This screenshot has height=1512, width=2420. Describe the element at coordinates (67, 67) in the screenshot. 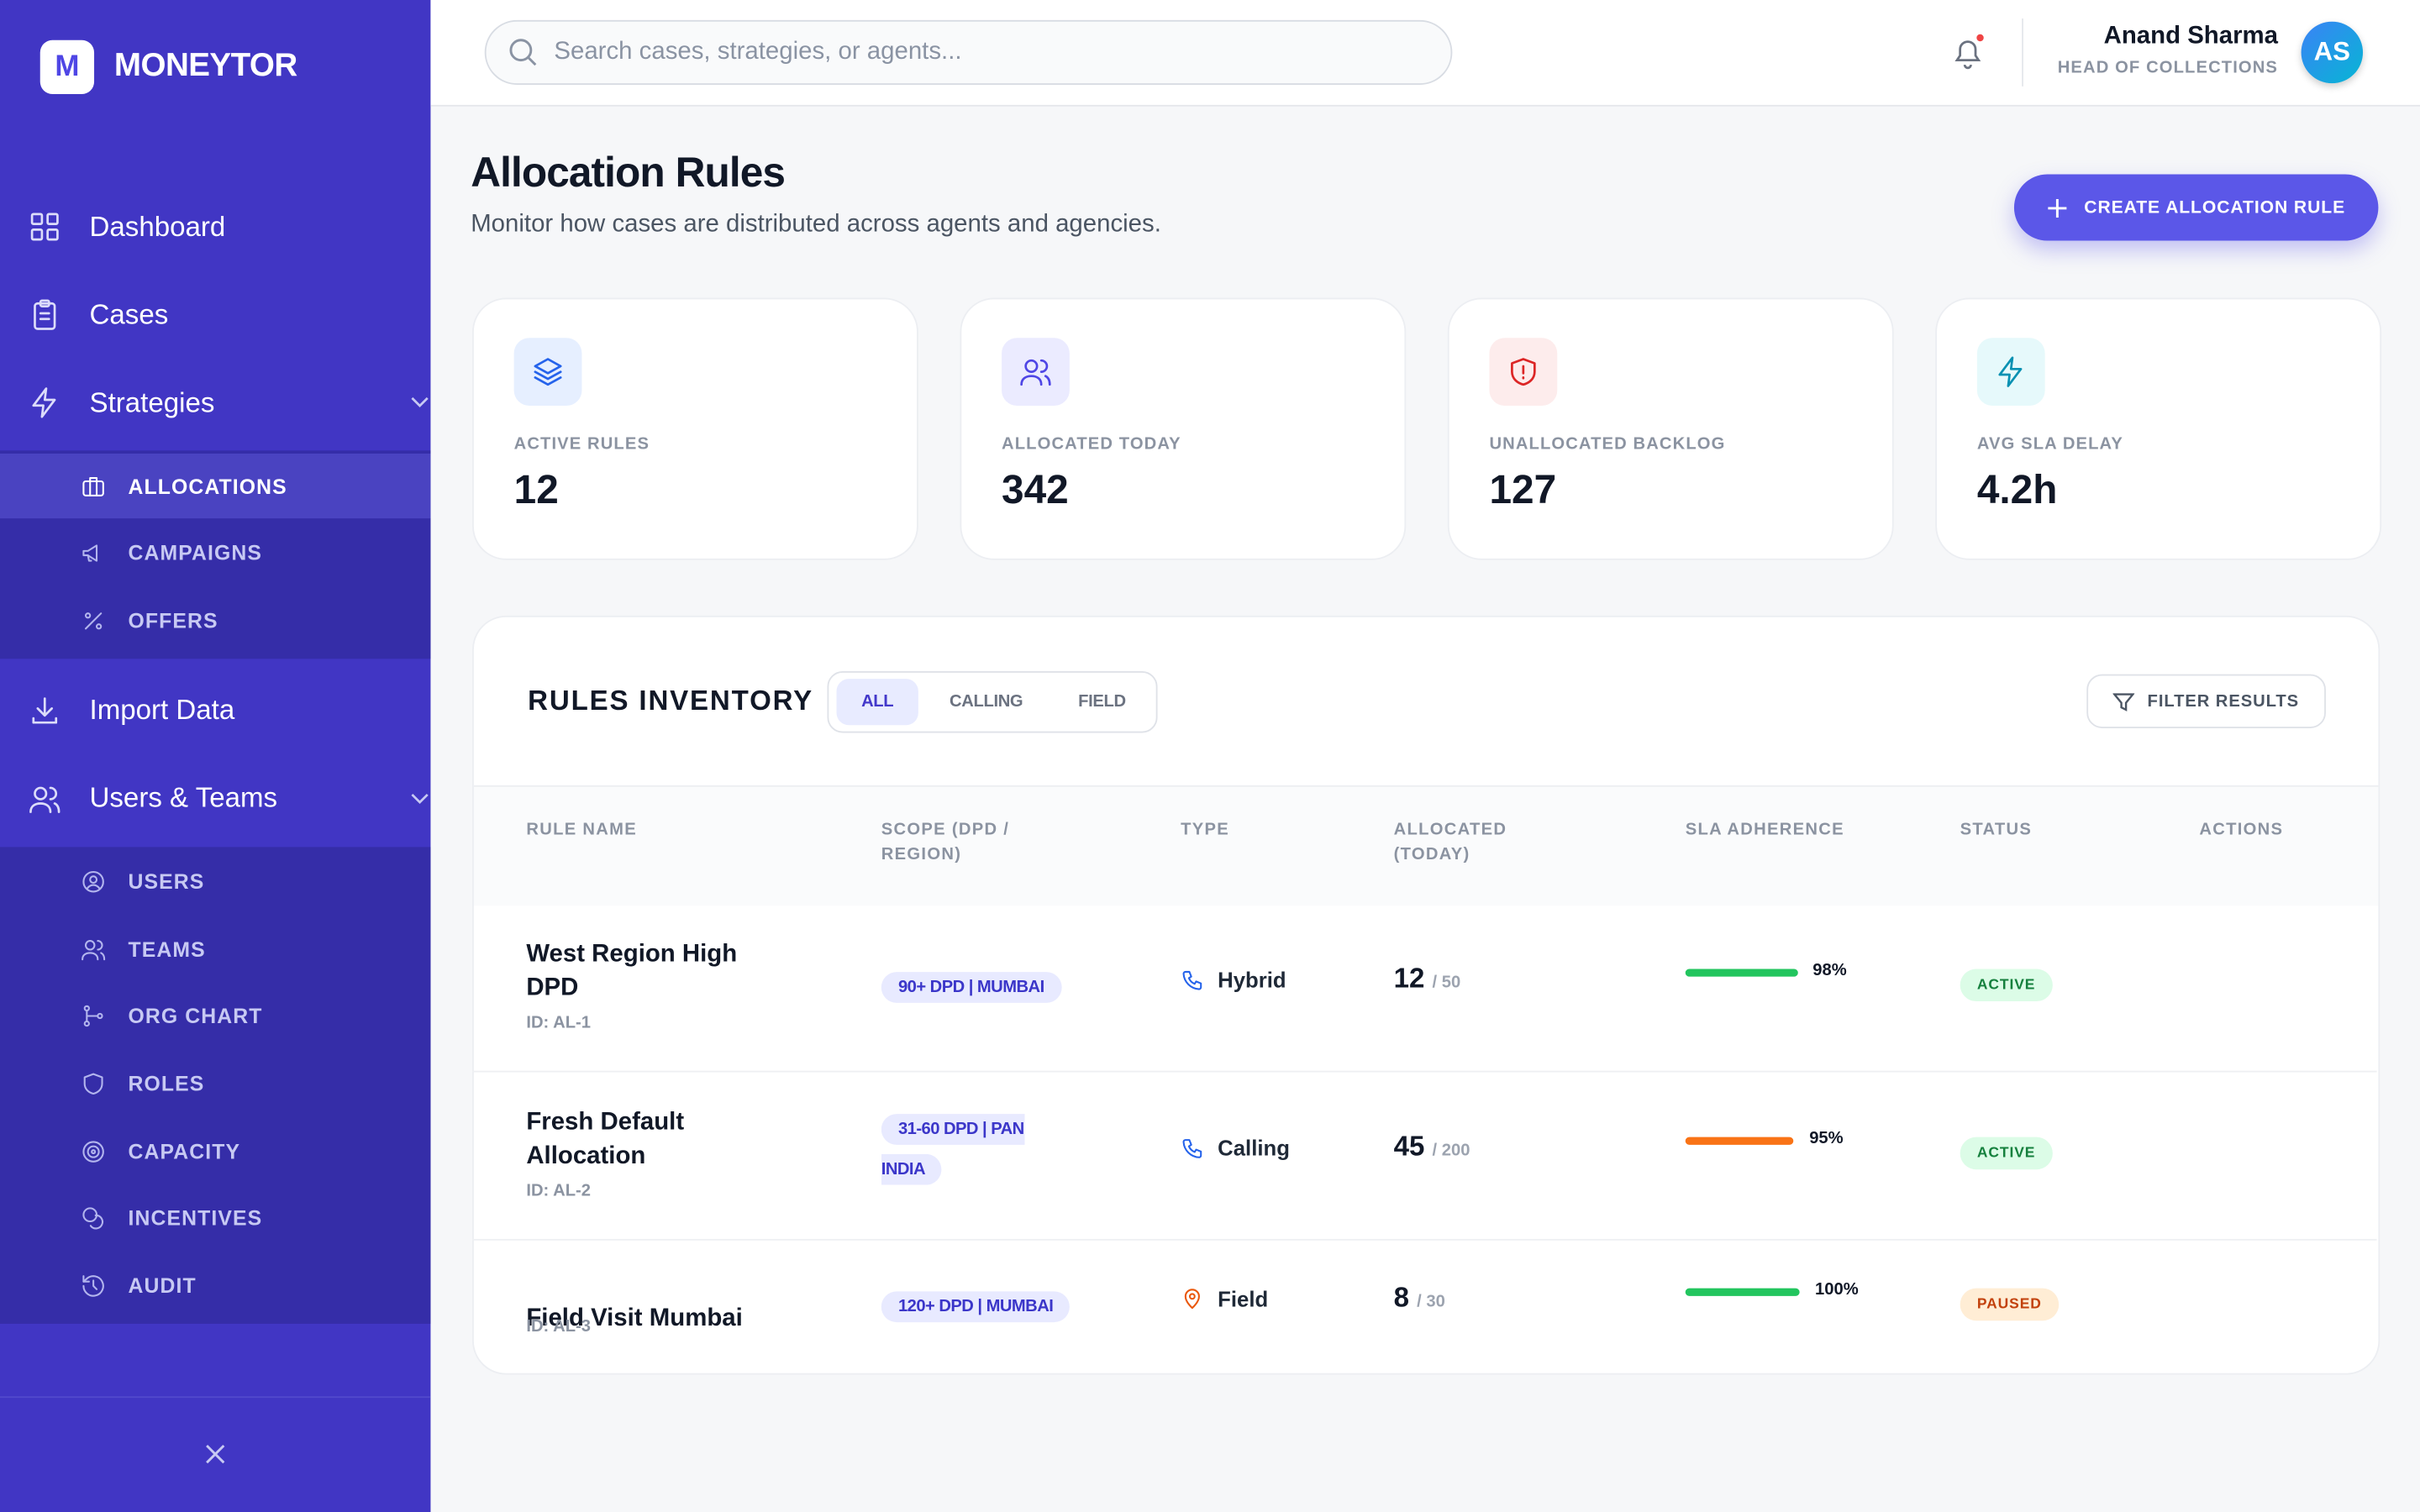

I see `logo-mark: M` at that location.